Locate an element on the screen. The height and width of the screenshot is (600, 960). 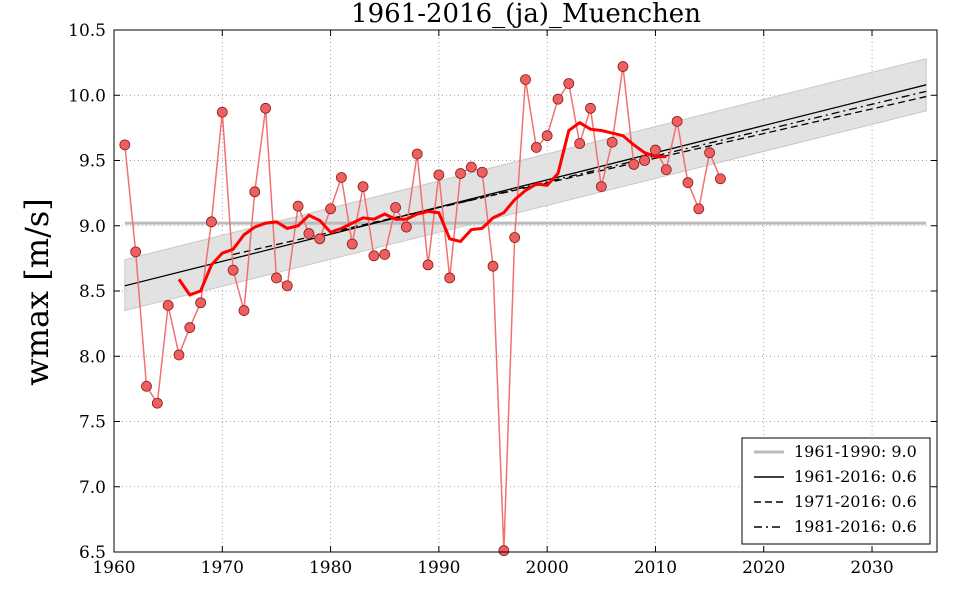
y-tick-label: 7.0 is located at coordinates (92, 488).